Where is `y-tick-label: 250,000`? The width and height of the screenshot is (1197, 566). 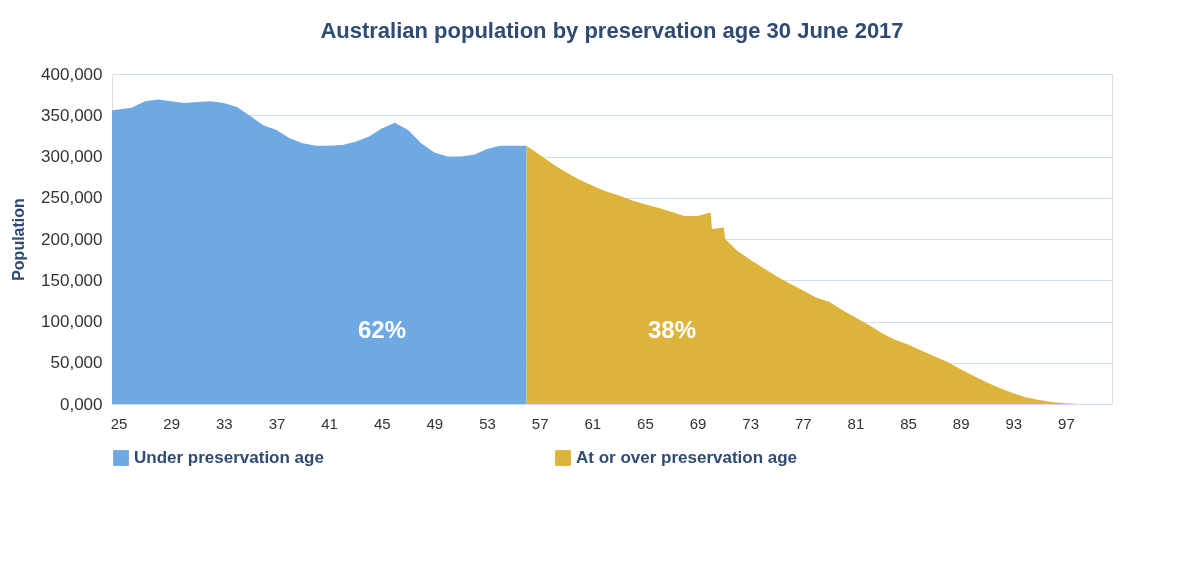 y-tick-label: 250,000 is located at coordinates (72, 198).